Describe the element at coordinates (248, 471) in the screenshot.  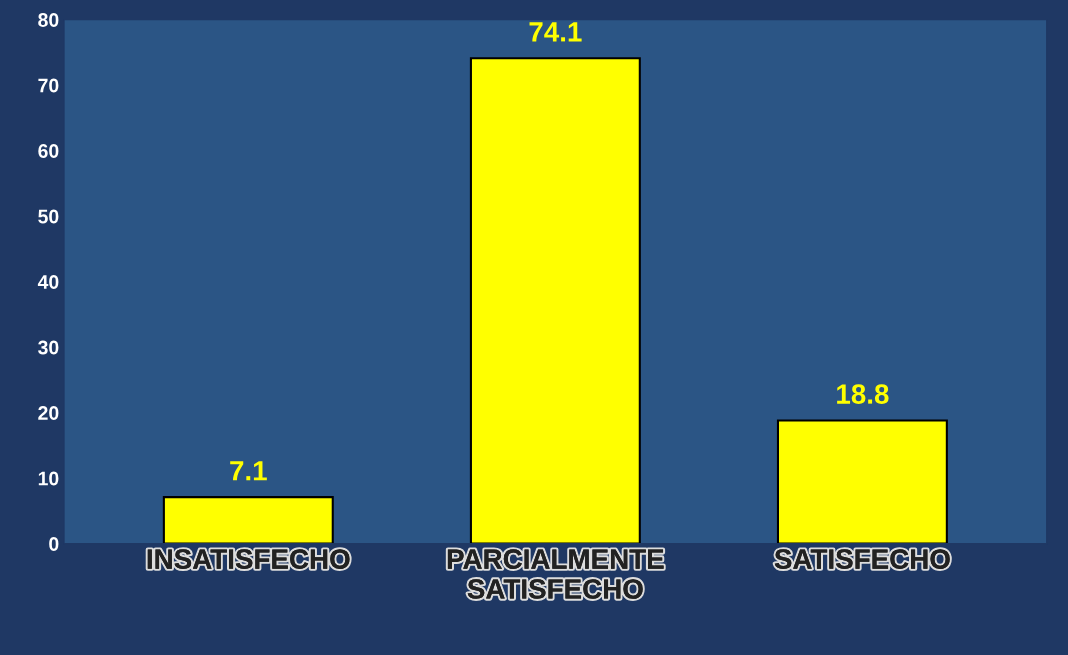
I see `data-label: 7.1` at that location.